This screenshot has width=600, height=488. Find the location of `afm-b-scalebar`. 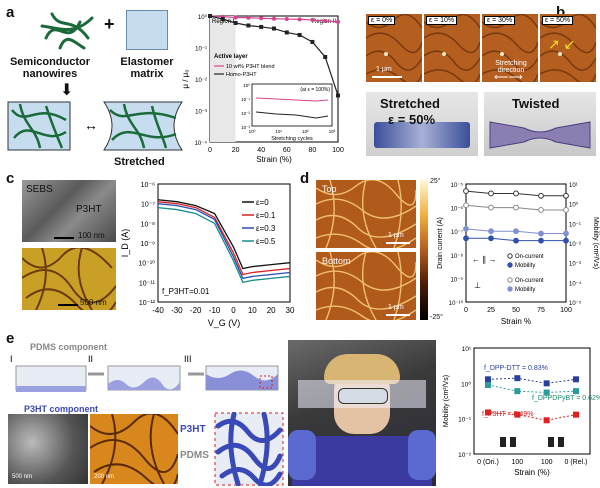

afm-b-scalebar is located at coordinates (387, 77).